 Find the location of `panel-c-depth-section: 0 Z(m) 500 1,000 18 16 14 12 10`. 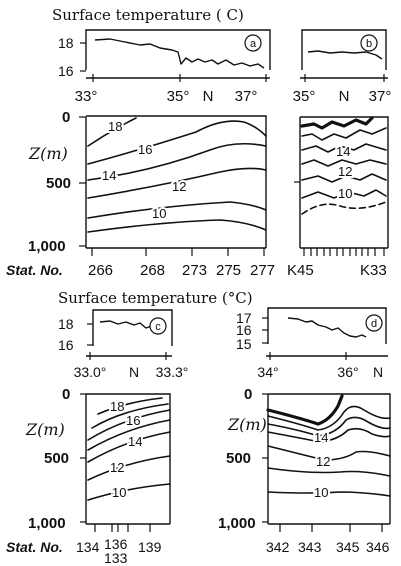

panel-c-depth-section: 0 Z(m) 500 1,000 18 16 14 12 10 is located at coordinates (98, 459).